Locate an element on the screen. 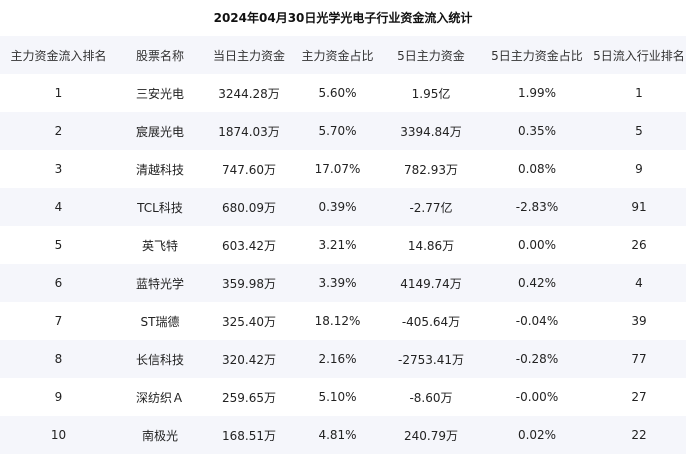  5day-fund-ratio-cell: 0.08% is located at coordinates (537, 169).